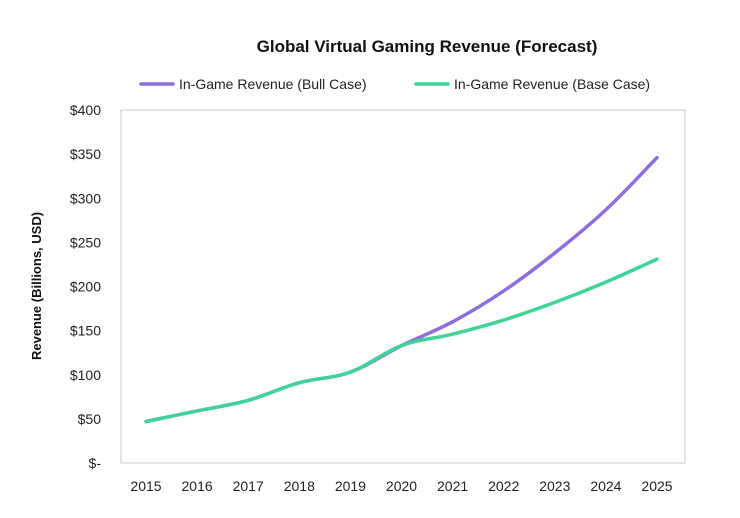  I want to click on y-tick-label: $400, so click(85, 110).